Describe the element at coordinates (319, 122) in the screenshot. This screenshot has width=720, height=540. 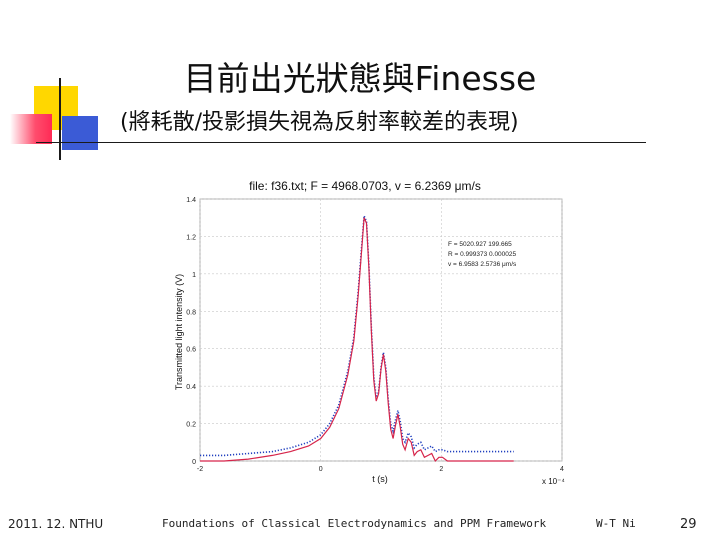
I see `slide-subtitle: (將耗散/投影損失視為反射率較差的表現)` at that location.